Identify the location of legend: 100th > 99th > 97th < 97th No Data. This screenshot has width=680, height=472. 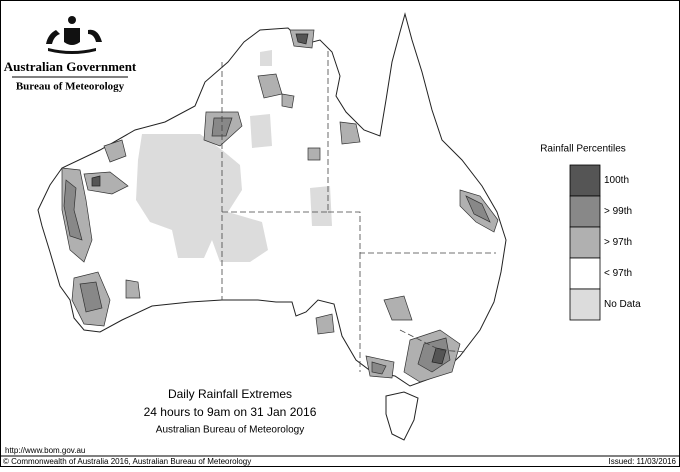
(605, 242).